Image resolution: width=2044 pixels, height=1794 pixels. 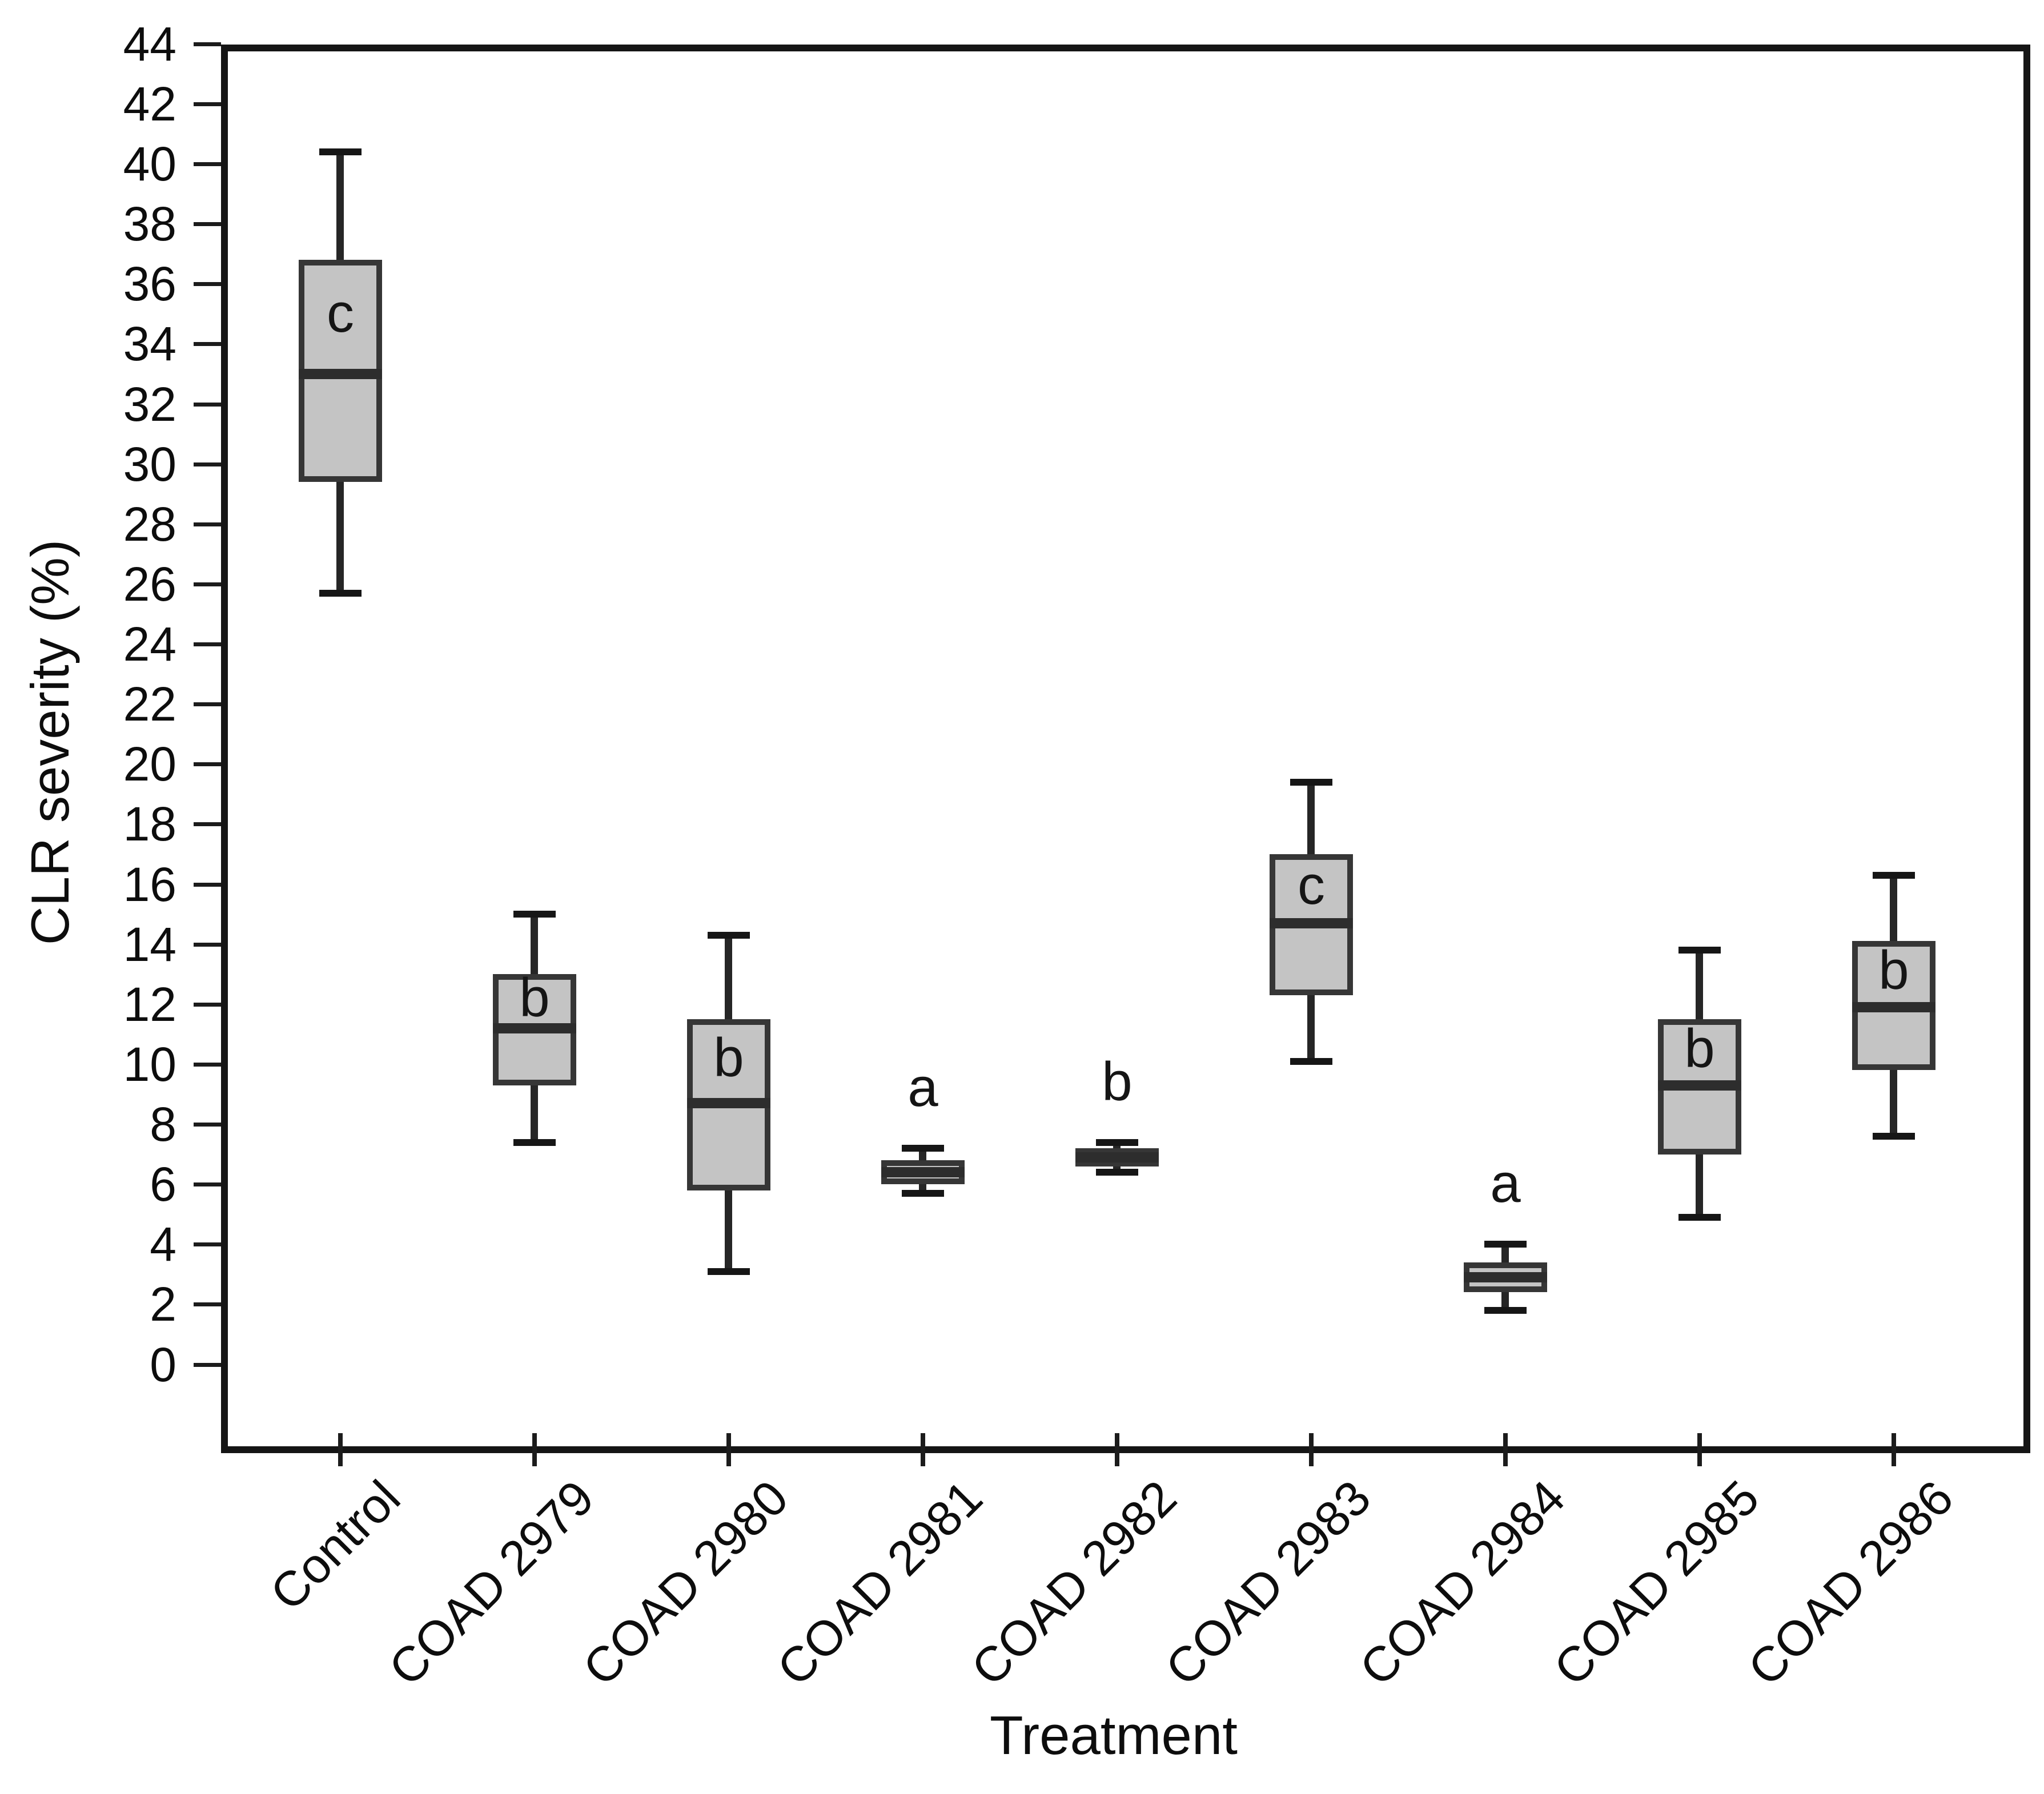 I want to click on y-tick-label: 2, so click(x=163, y=1304).